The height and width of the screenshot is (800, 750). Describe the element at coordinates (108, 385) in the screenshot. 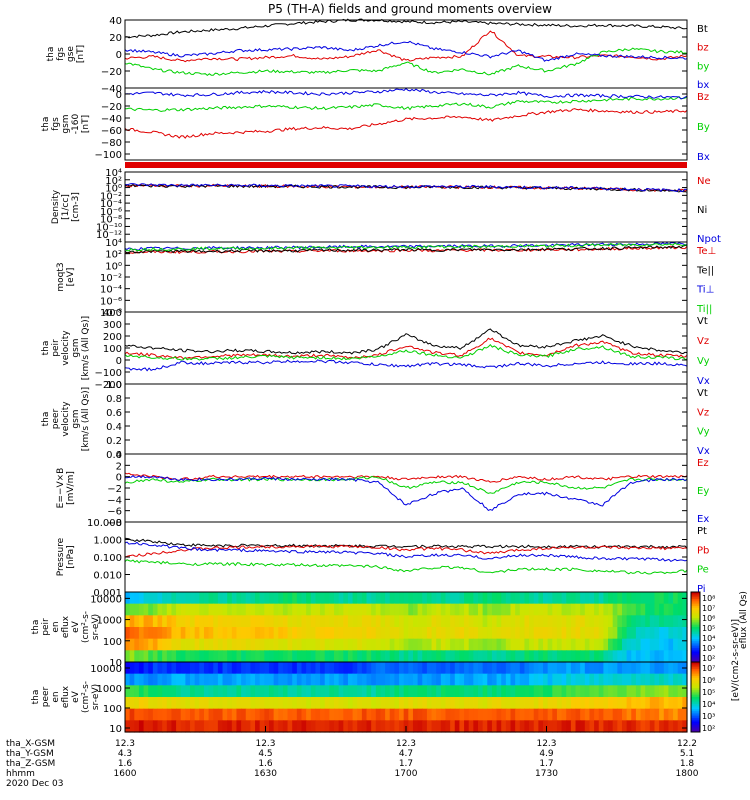

I see `y-tick-label: −200` at that location.